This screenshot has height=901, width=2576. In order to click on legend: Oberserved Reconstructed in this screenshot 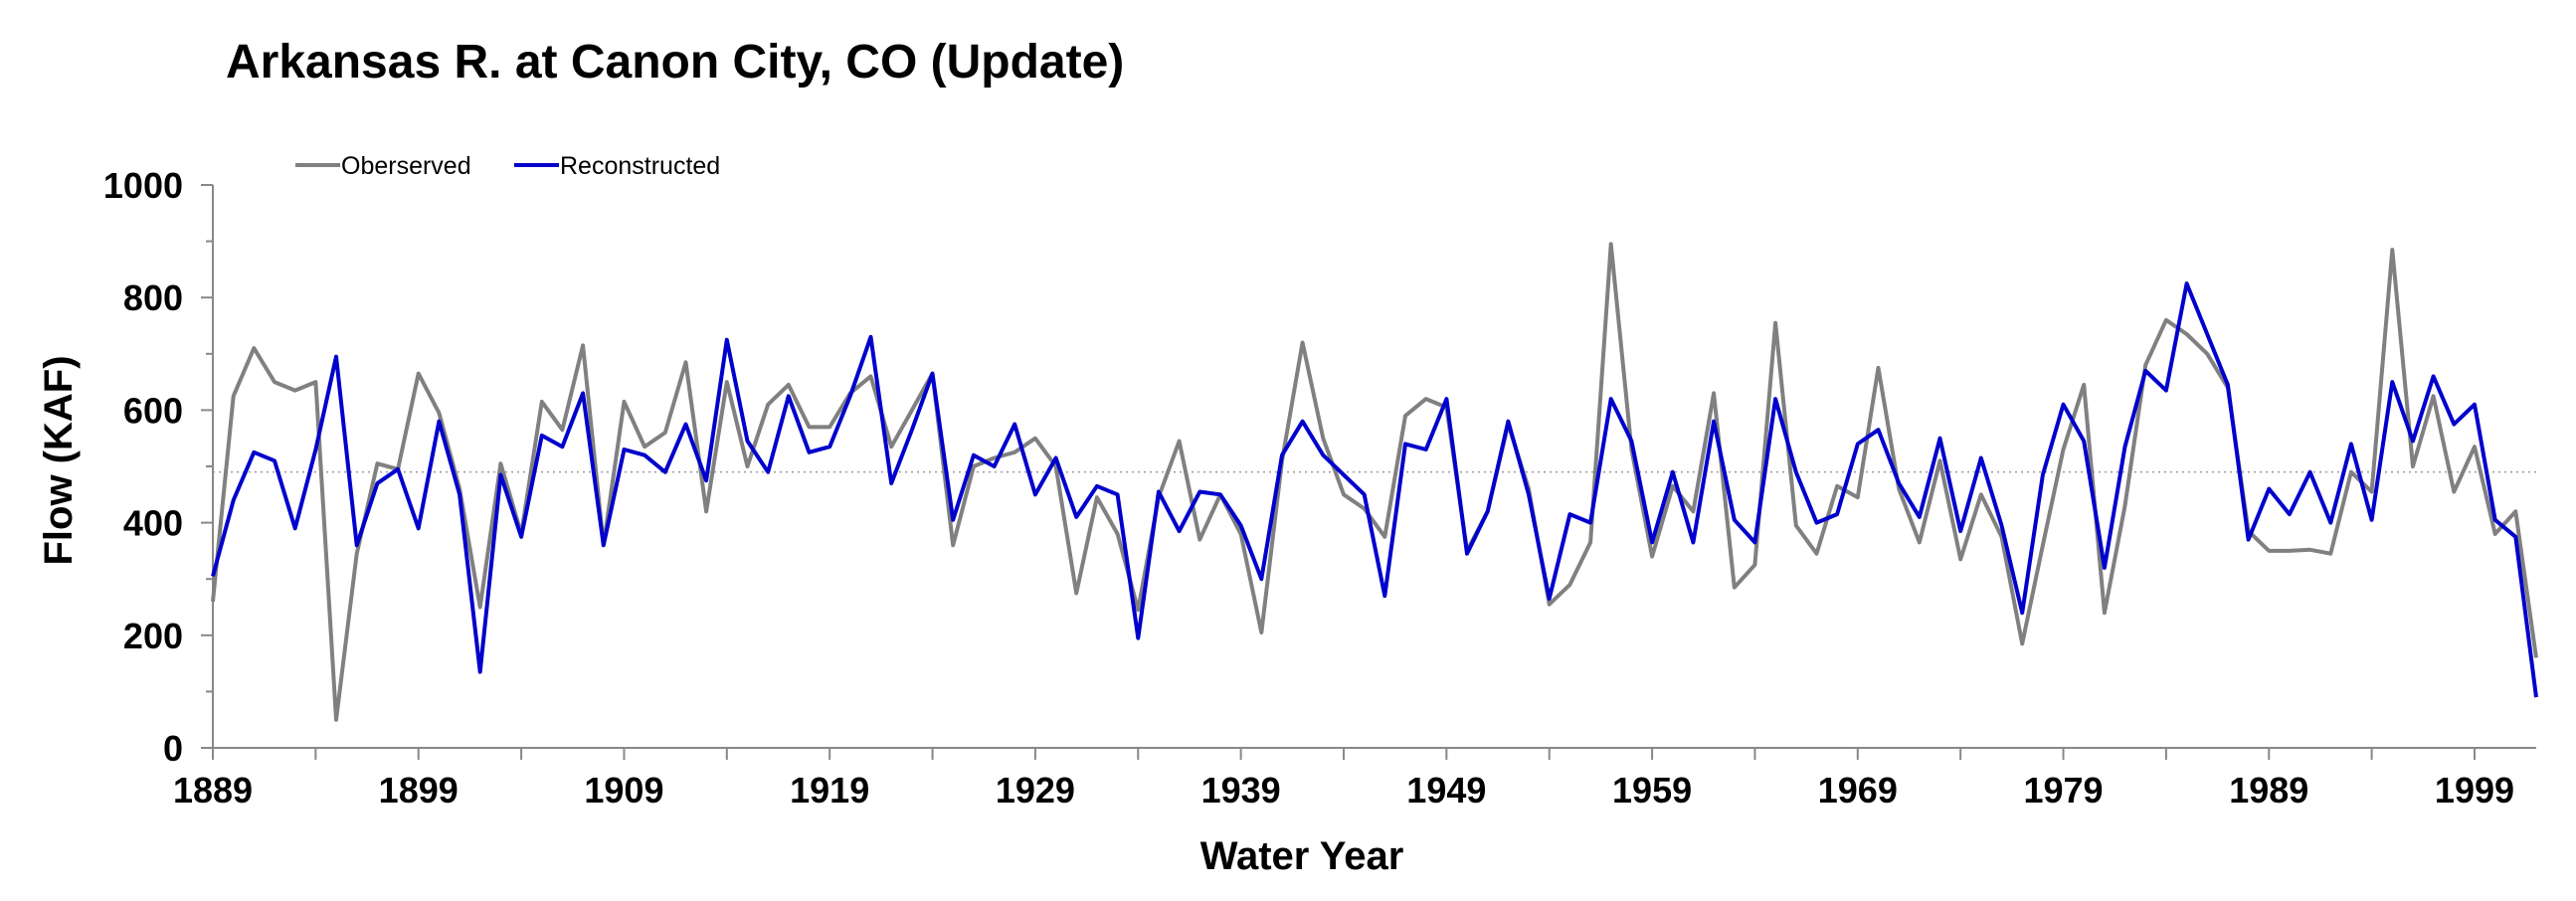, I will do `click(507, 166)`.